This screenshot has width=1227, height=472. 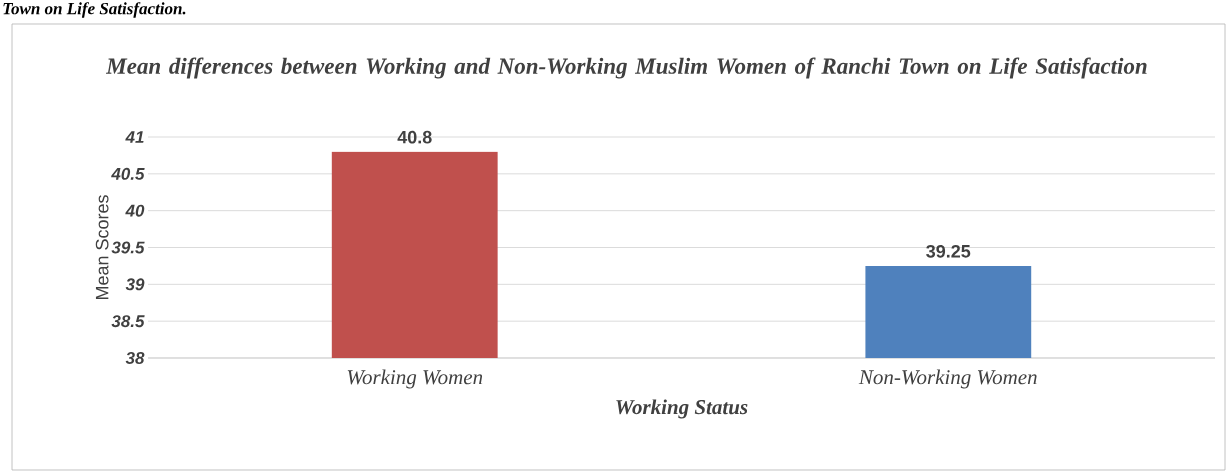 What do you see at coordinates (128, 321) in the screenshot?
I see `y-tick-label: 38.5` at bounding box center [128, 321].